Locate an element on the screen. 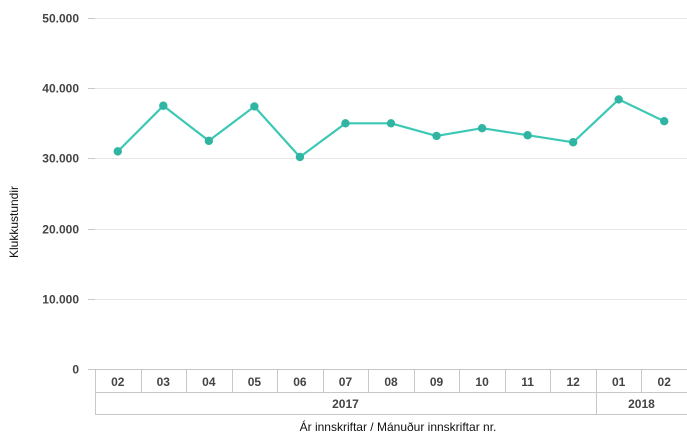  series-line is located at coordinates (391, 128).